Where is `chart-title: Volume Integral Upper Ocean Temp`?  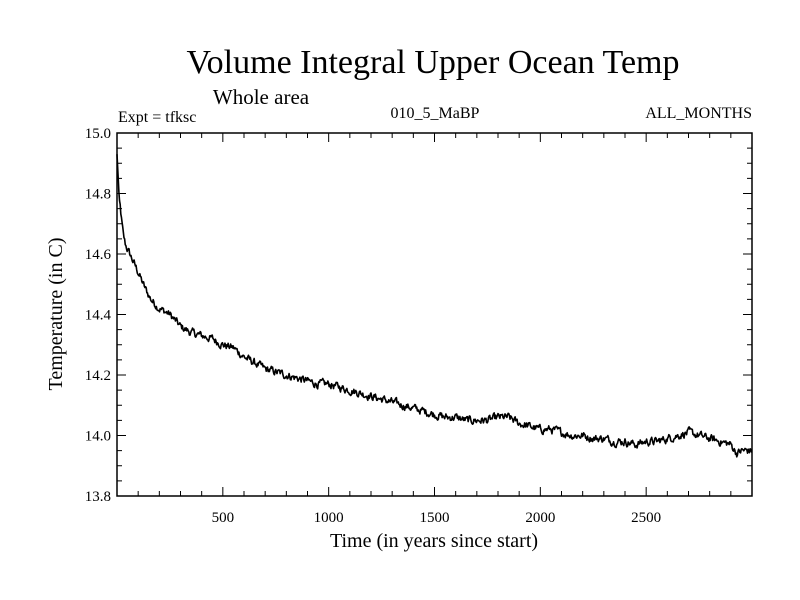 chart-title: Volume Integral Upper Ocean Temp is located at coordinates (433, 62).